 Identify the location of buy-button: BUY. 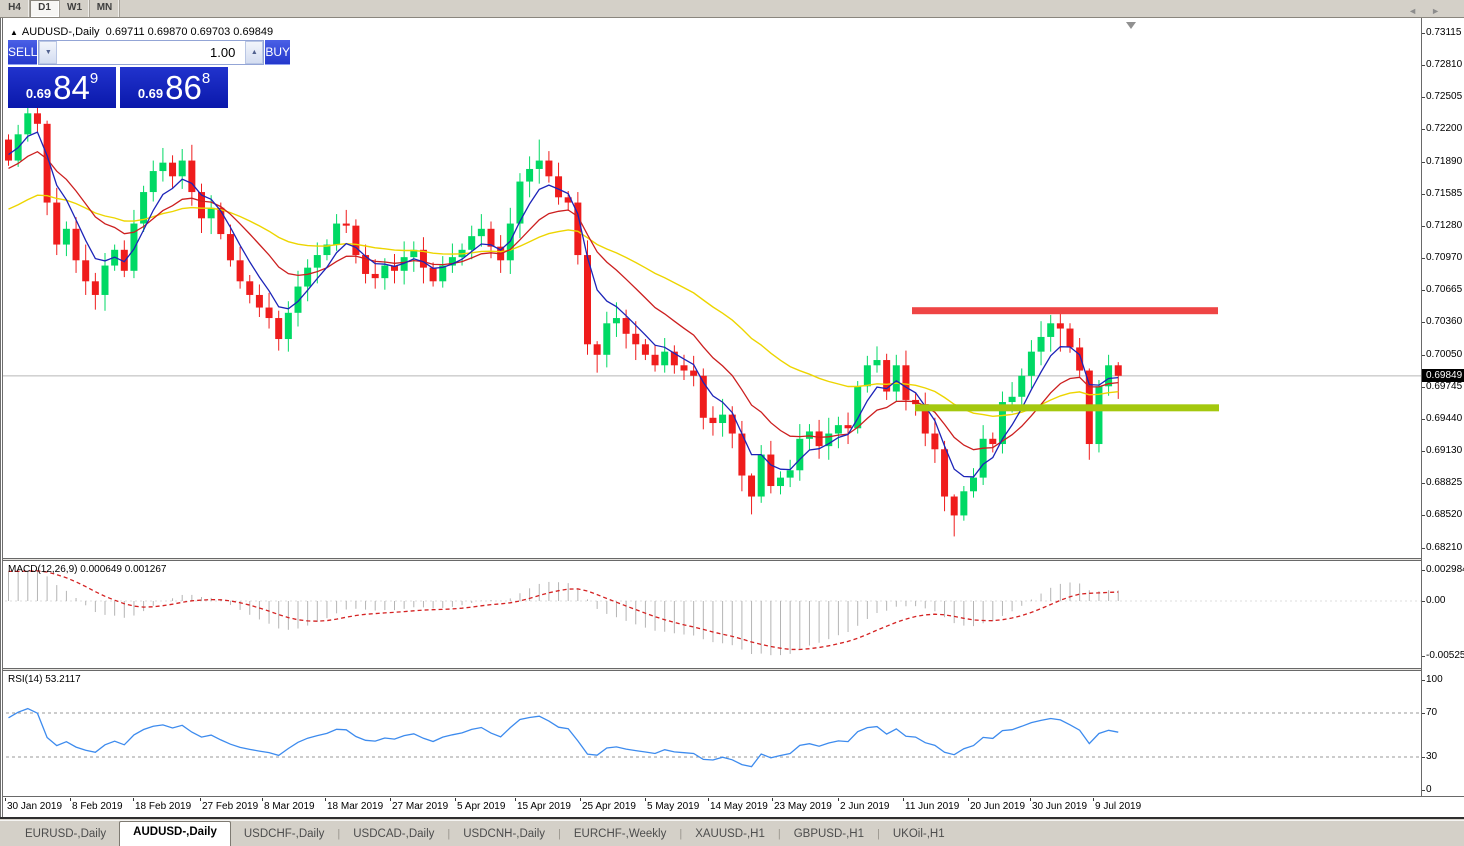
(278, 52).